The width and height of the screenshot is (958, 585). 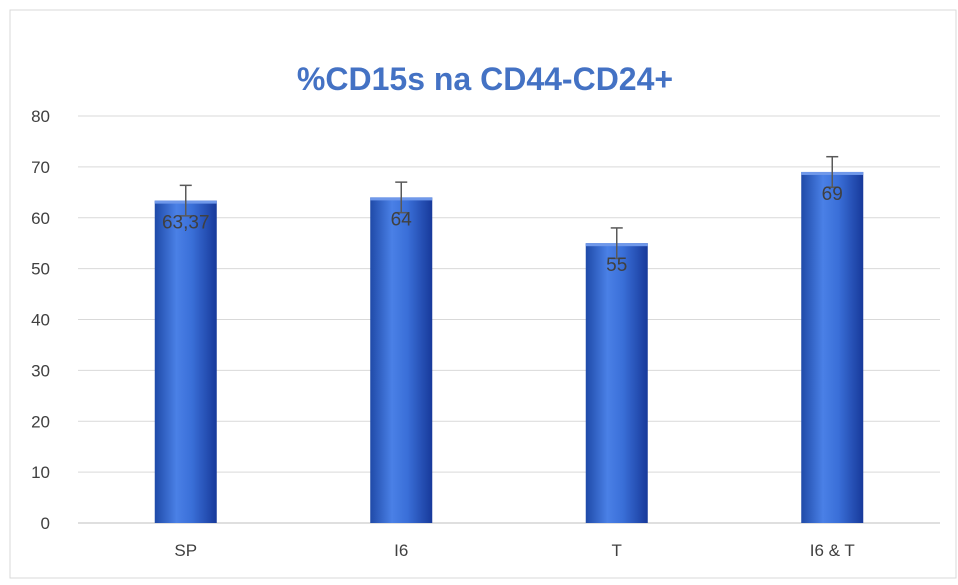 I want to click on y-tick-label: 50, so click(x=40, y=269).